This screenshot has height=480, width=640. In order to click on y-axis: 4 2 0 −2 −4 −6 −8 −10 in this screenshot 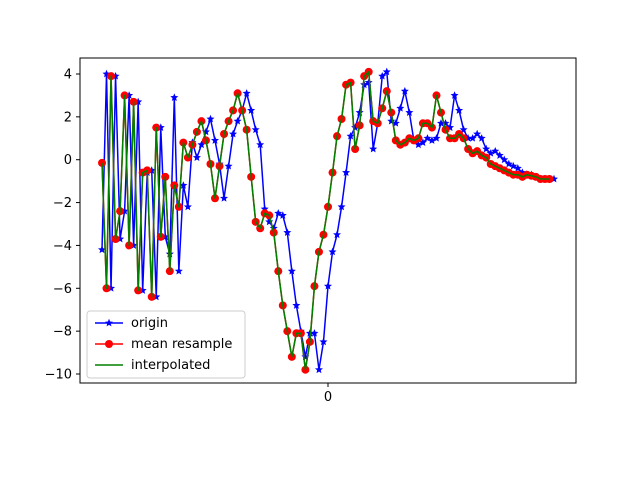, I will do `click(62, 225)`.